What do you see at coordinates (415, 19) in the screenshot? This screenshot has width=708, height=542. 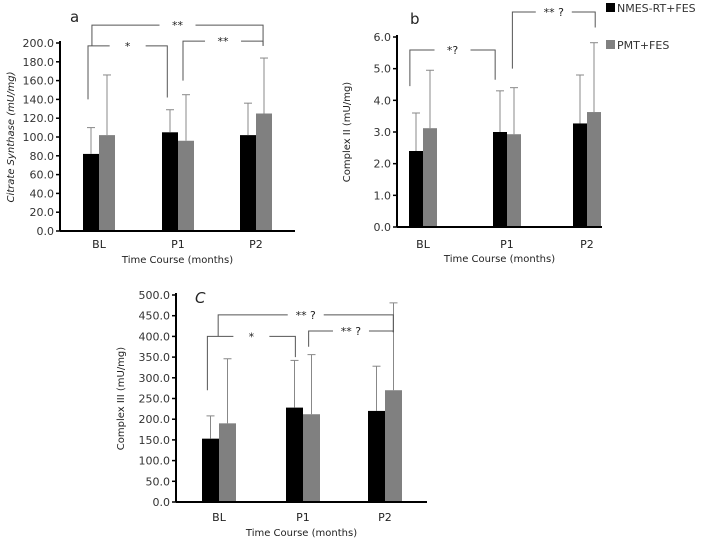 I see `panel-label: b` at bounding box center [415, 19].